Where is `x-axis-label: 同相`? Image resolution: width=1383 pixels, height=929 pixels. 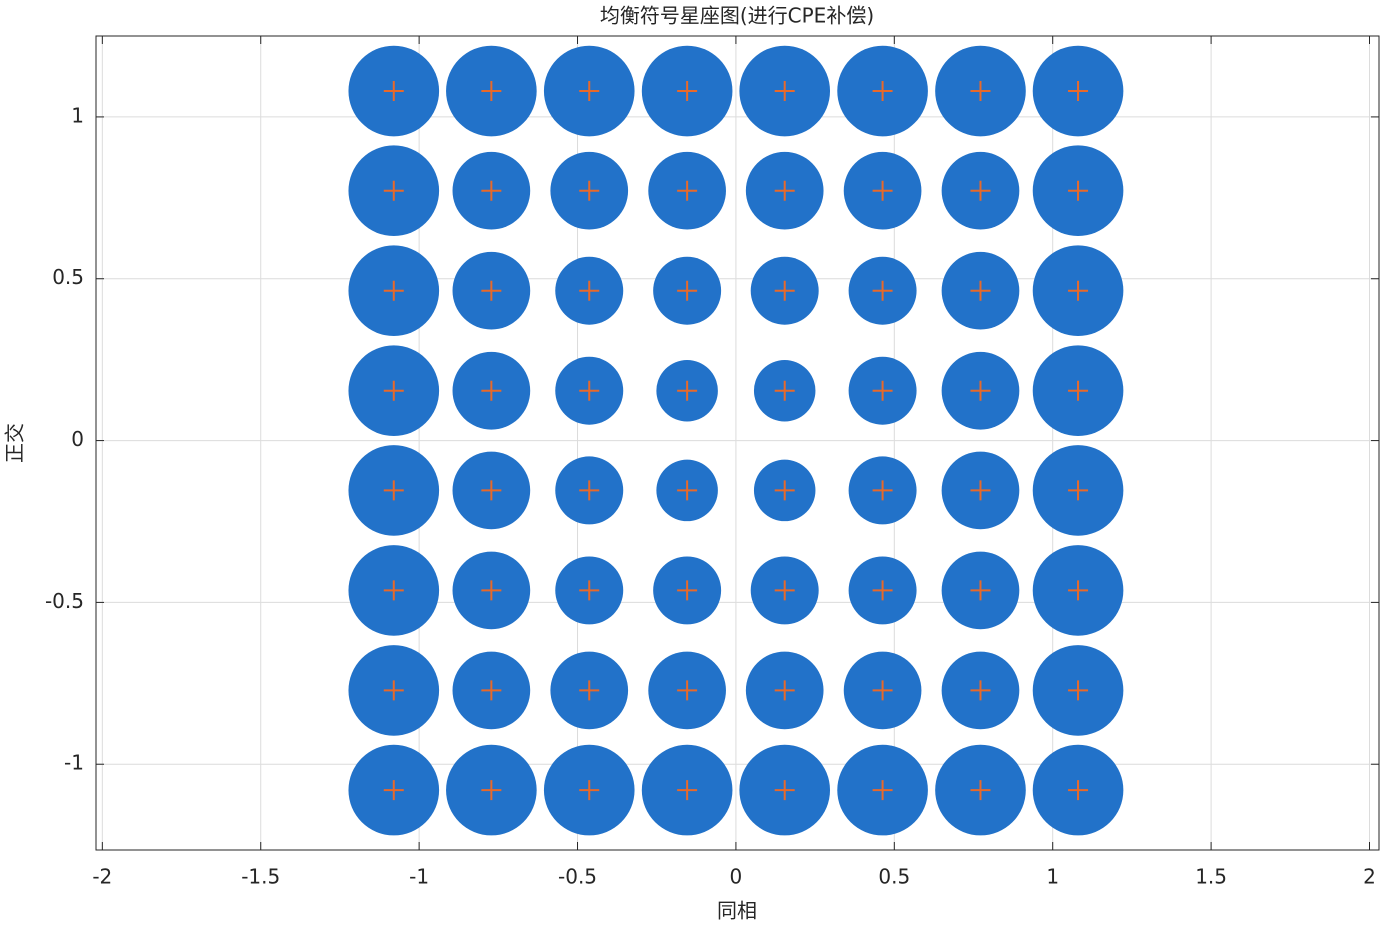 x-axis-label: 同相 is located at coordinates (737, 911).